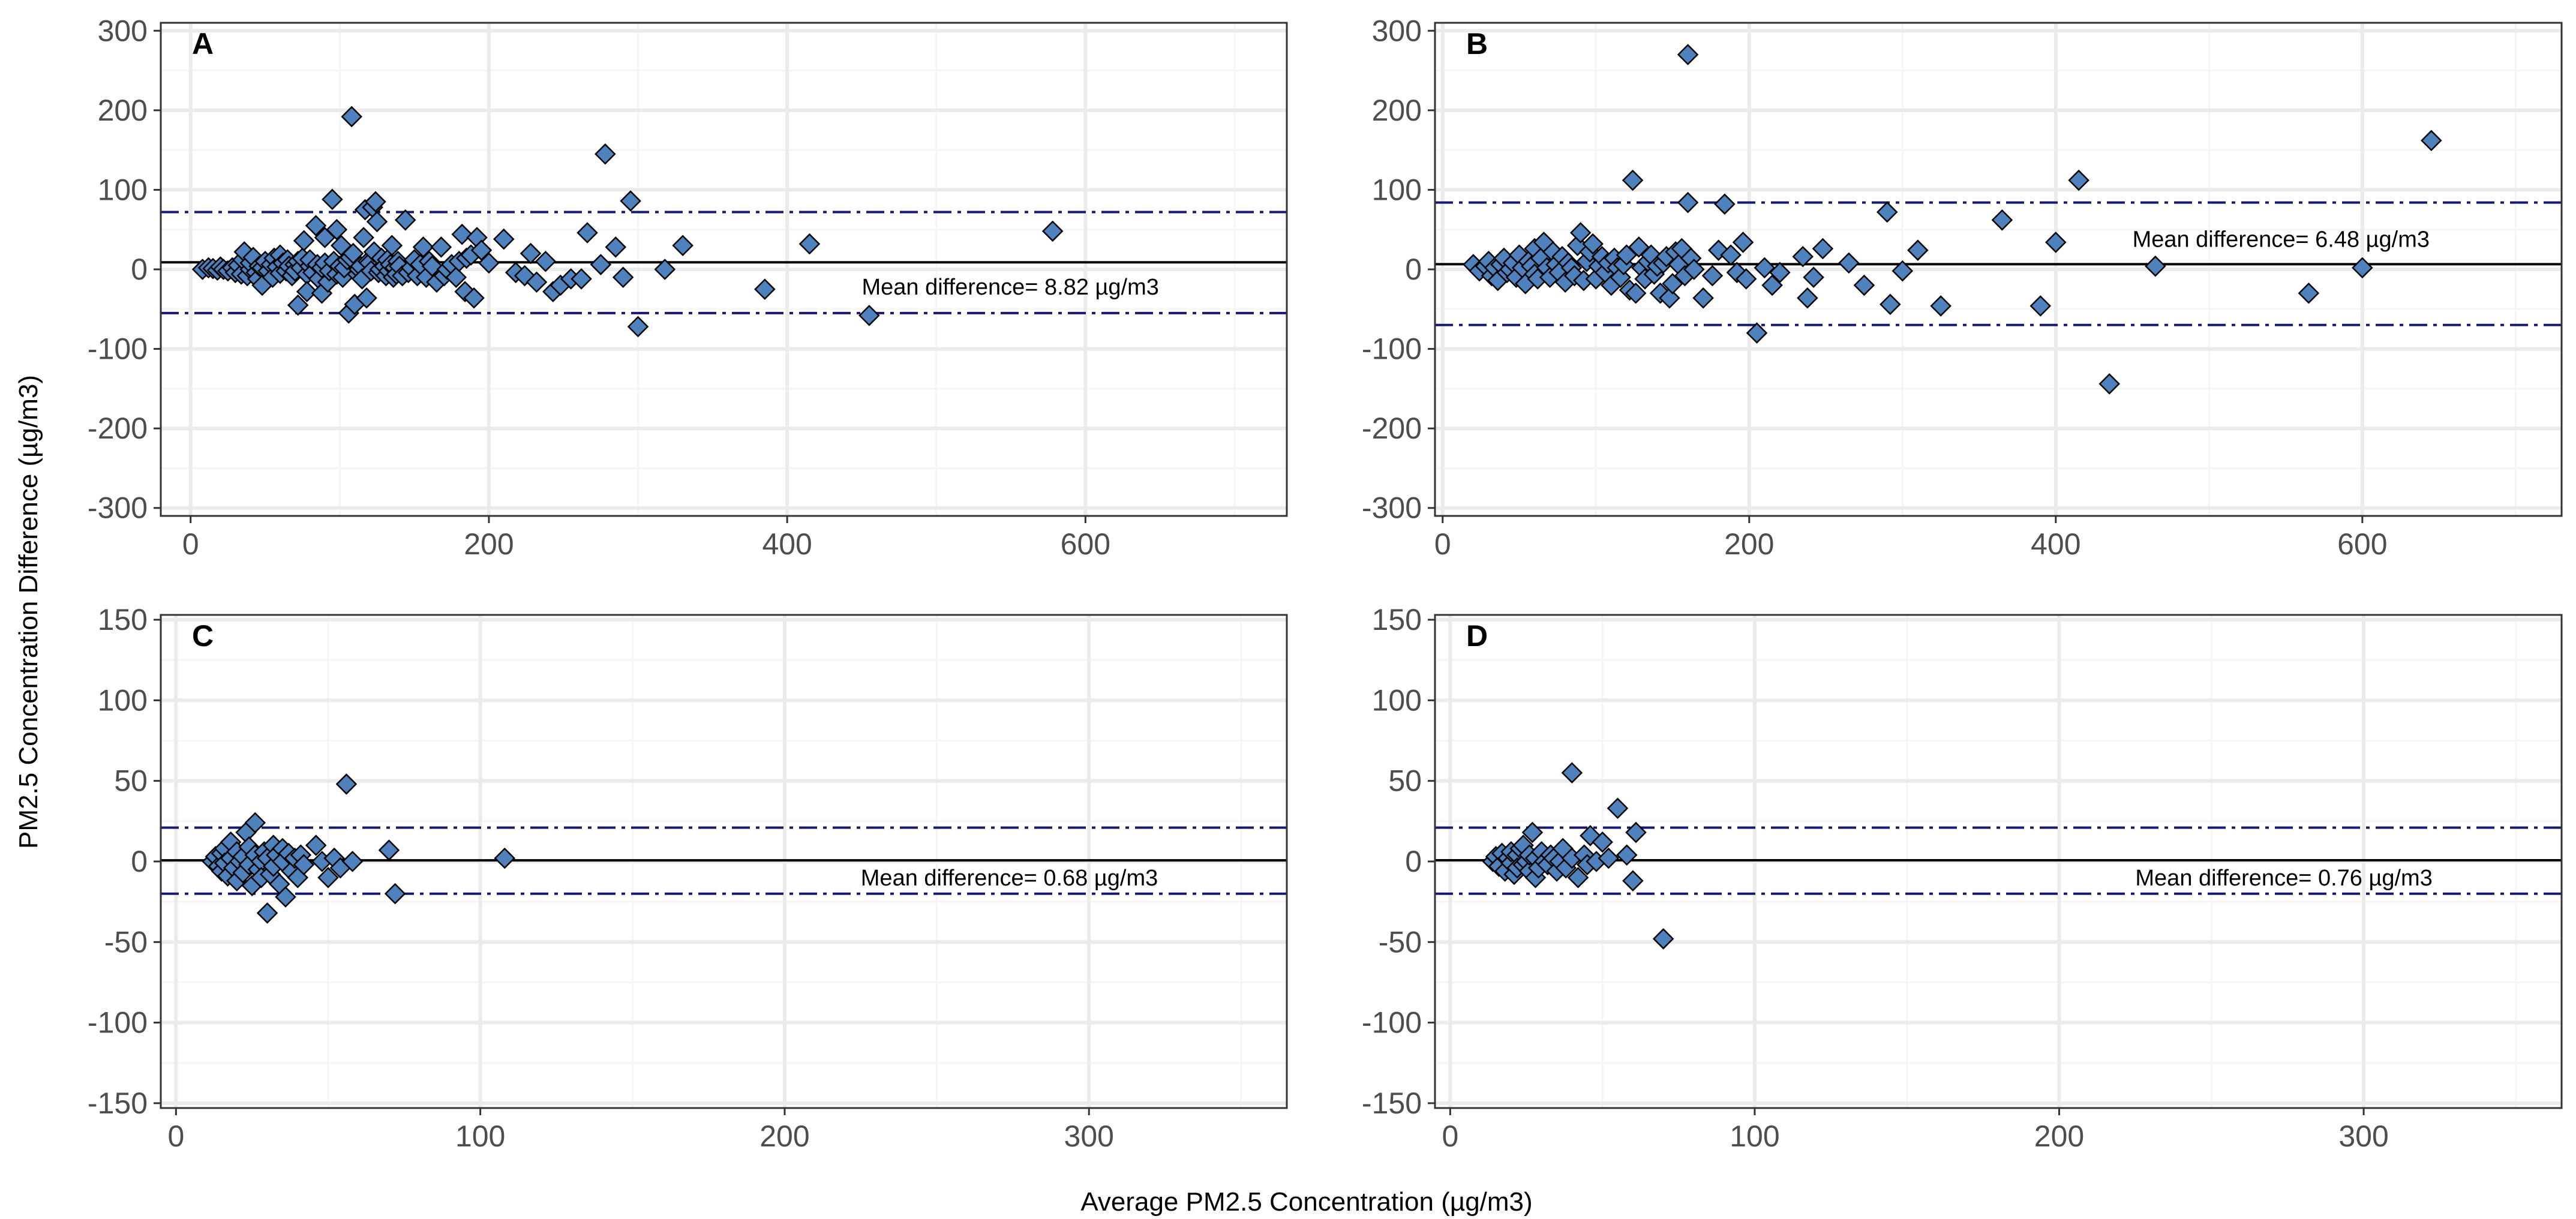 The image size is (2576, 1219). Describe the element at coordinates (1405, 781) in the screenshot. I see `panel-d-ytick-label: 50` at that location.